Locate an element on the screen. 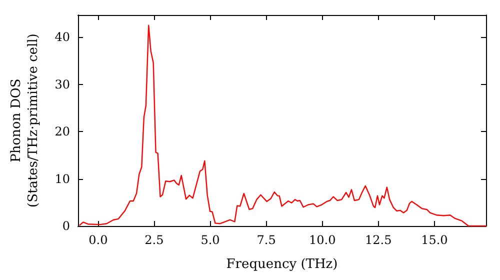  x-tick-label: 7.5 is located at coordinates (266, 240).